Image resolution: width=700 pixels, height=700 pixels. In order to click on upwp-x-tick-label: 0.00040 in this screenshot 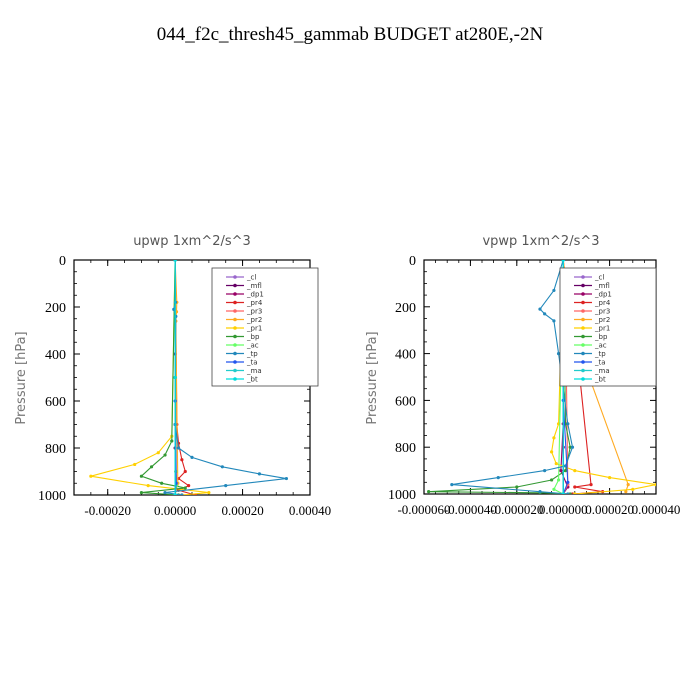, I will do `click(310, 510)`.